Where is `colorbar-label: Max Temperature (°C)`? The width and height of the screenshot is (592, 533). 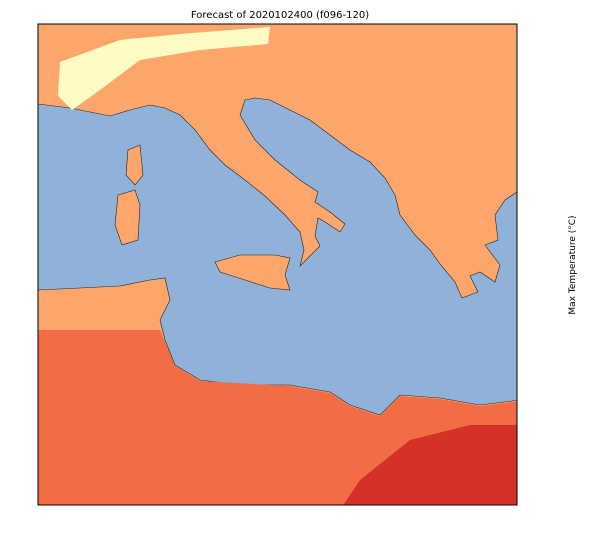 colorbar-label: Max Temperature (°C) is located at coordinates (573, 264).